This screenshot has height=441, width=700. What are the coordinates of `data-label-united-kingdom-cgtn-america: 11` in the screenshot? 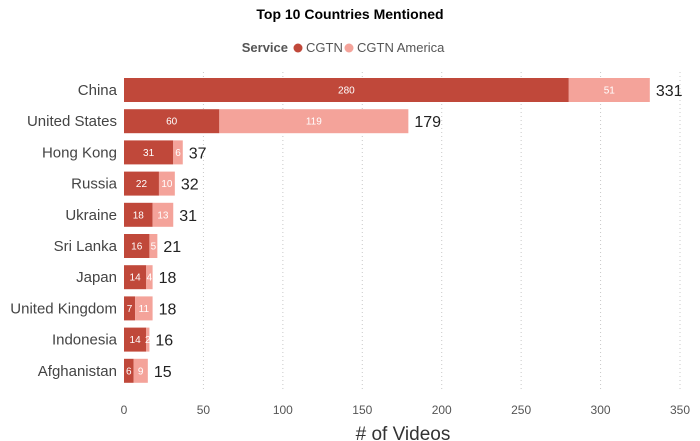 It's located at (144, 309).